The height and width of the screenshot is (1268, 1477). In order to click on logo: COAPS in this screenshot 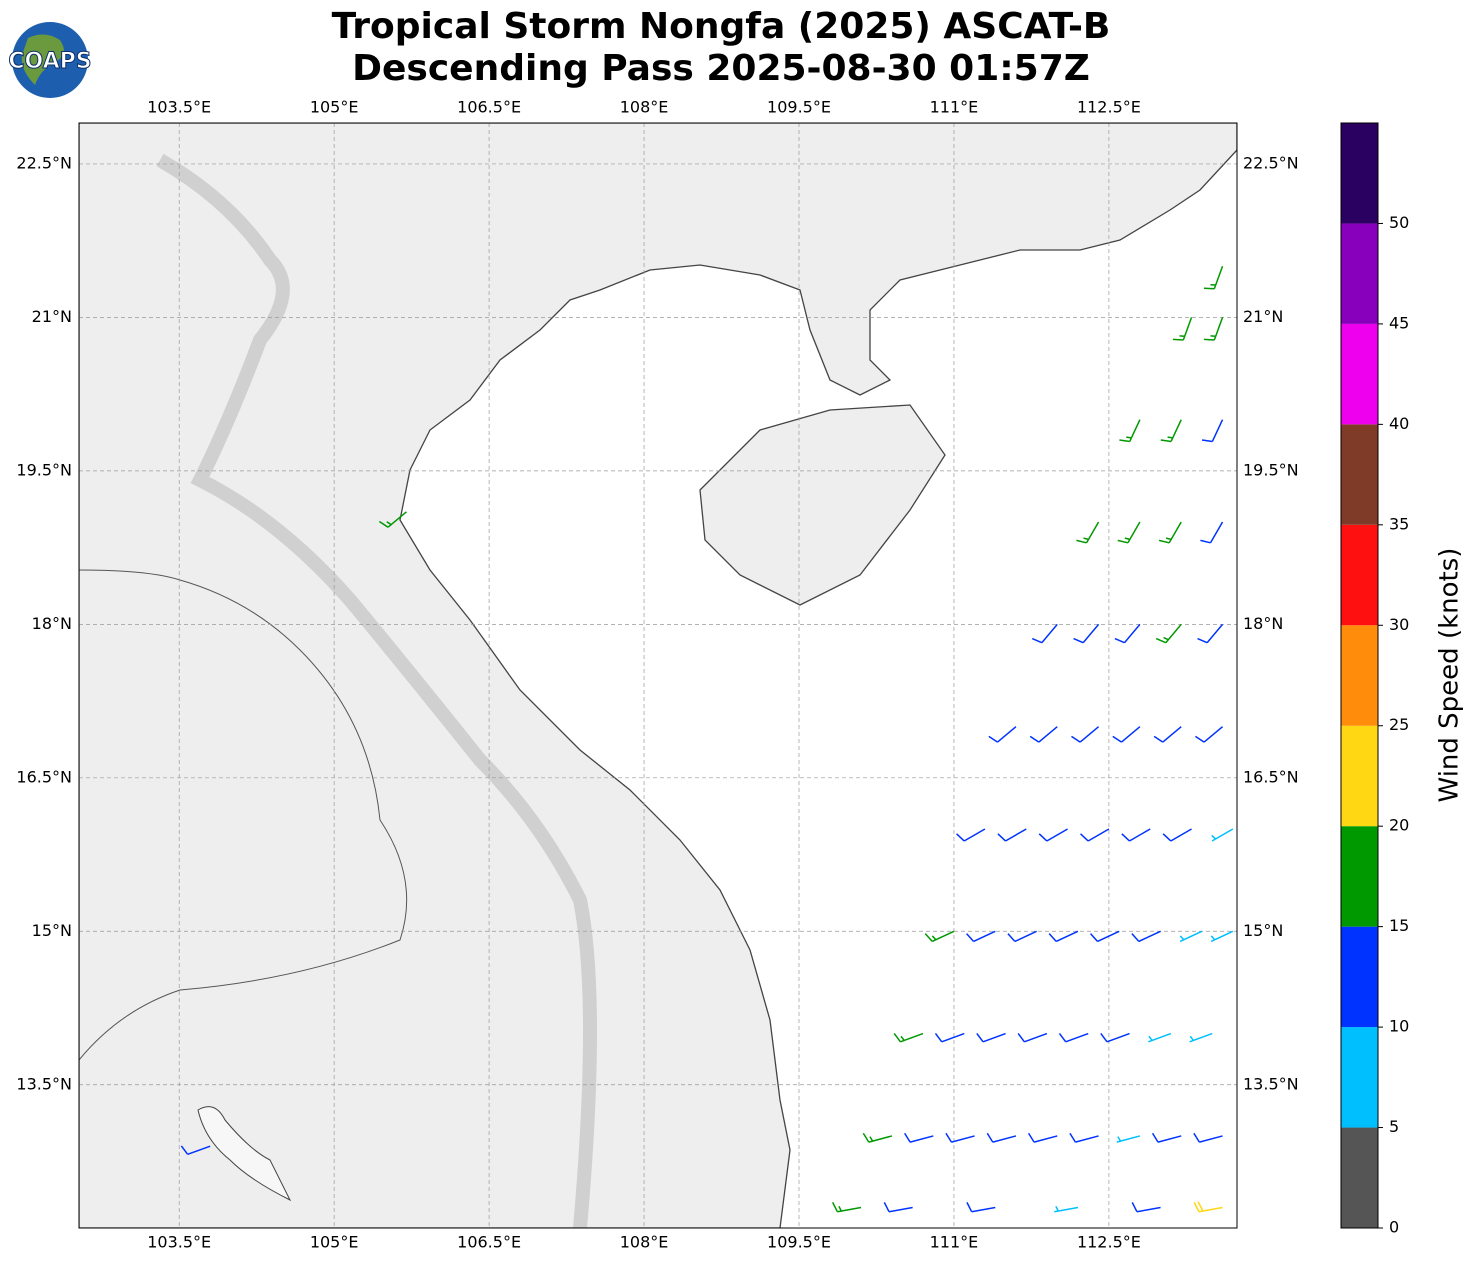, I will do `click(50, 60)`.